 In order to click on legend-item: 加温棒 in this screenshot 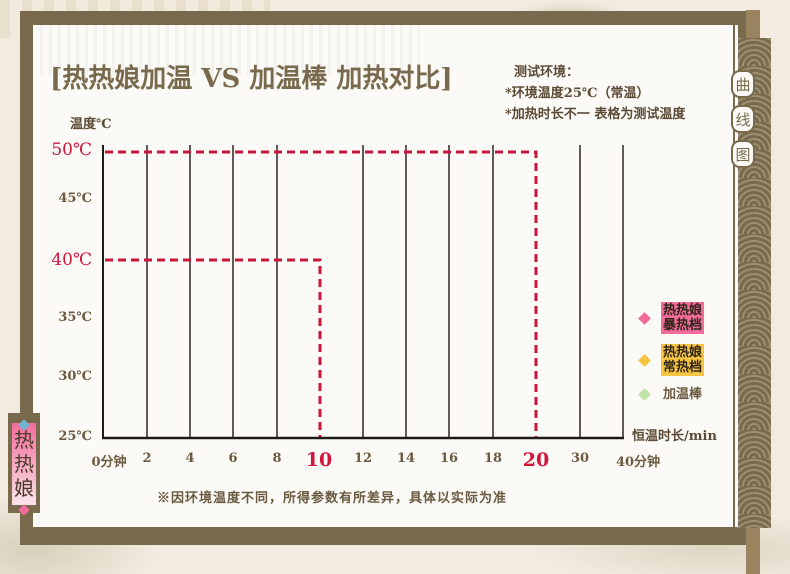, I will do `click(670, 394)`.